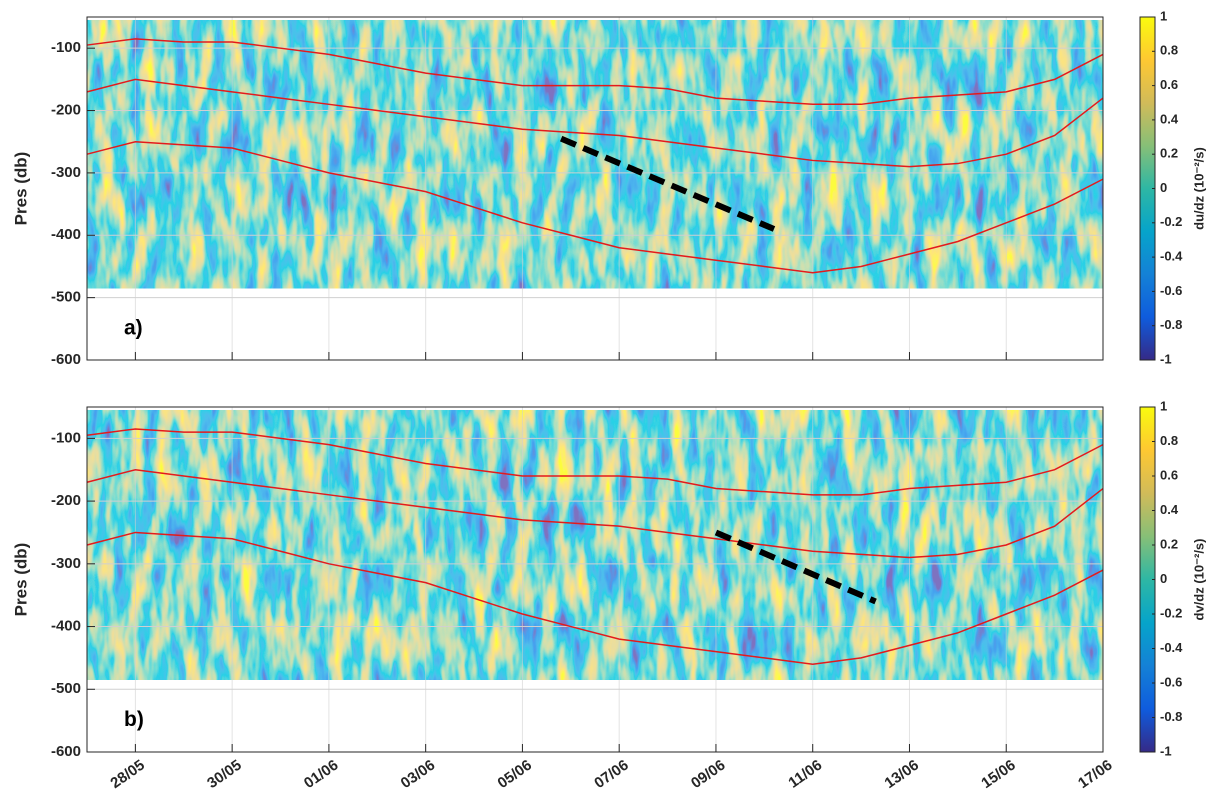 Image resolution: width=1217 pixels, height=812 pixels. Describe the element at coordinates (611, 774) in the screenshot. I see `x-tick-label: 07/06` at that location.